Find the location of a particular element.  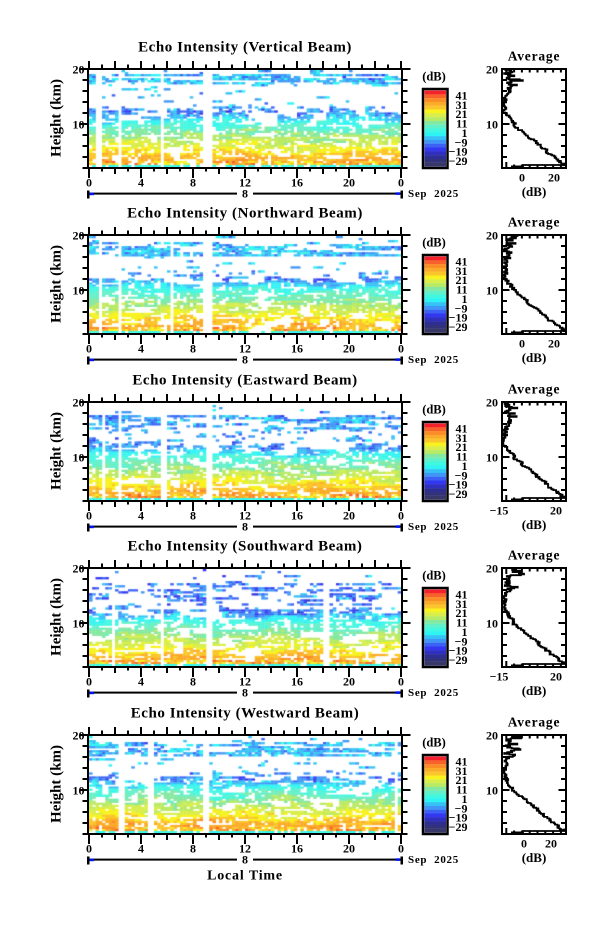

svg-text: Echo Intensity (Vertical Beam) is located at coordinates (245, 48).